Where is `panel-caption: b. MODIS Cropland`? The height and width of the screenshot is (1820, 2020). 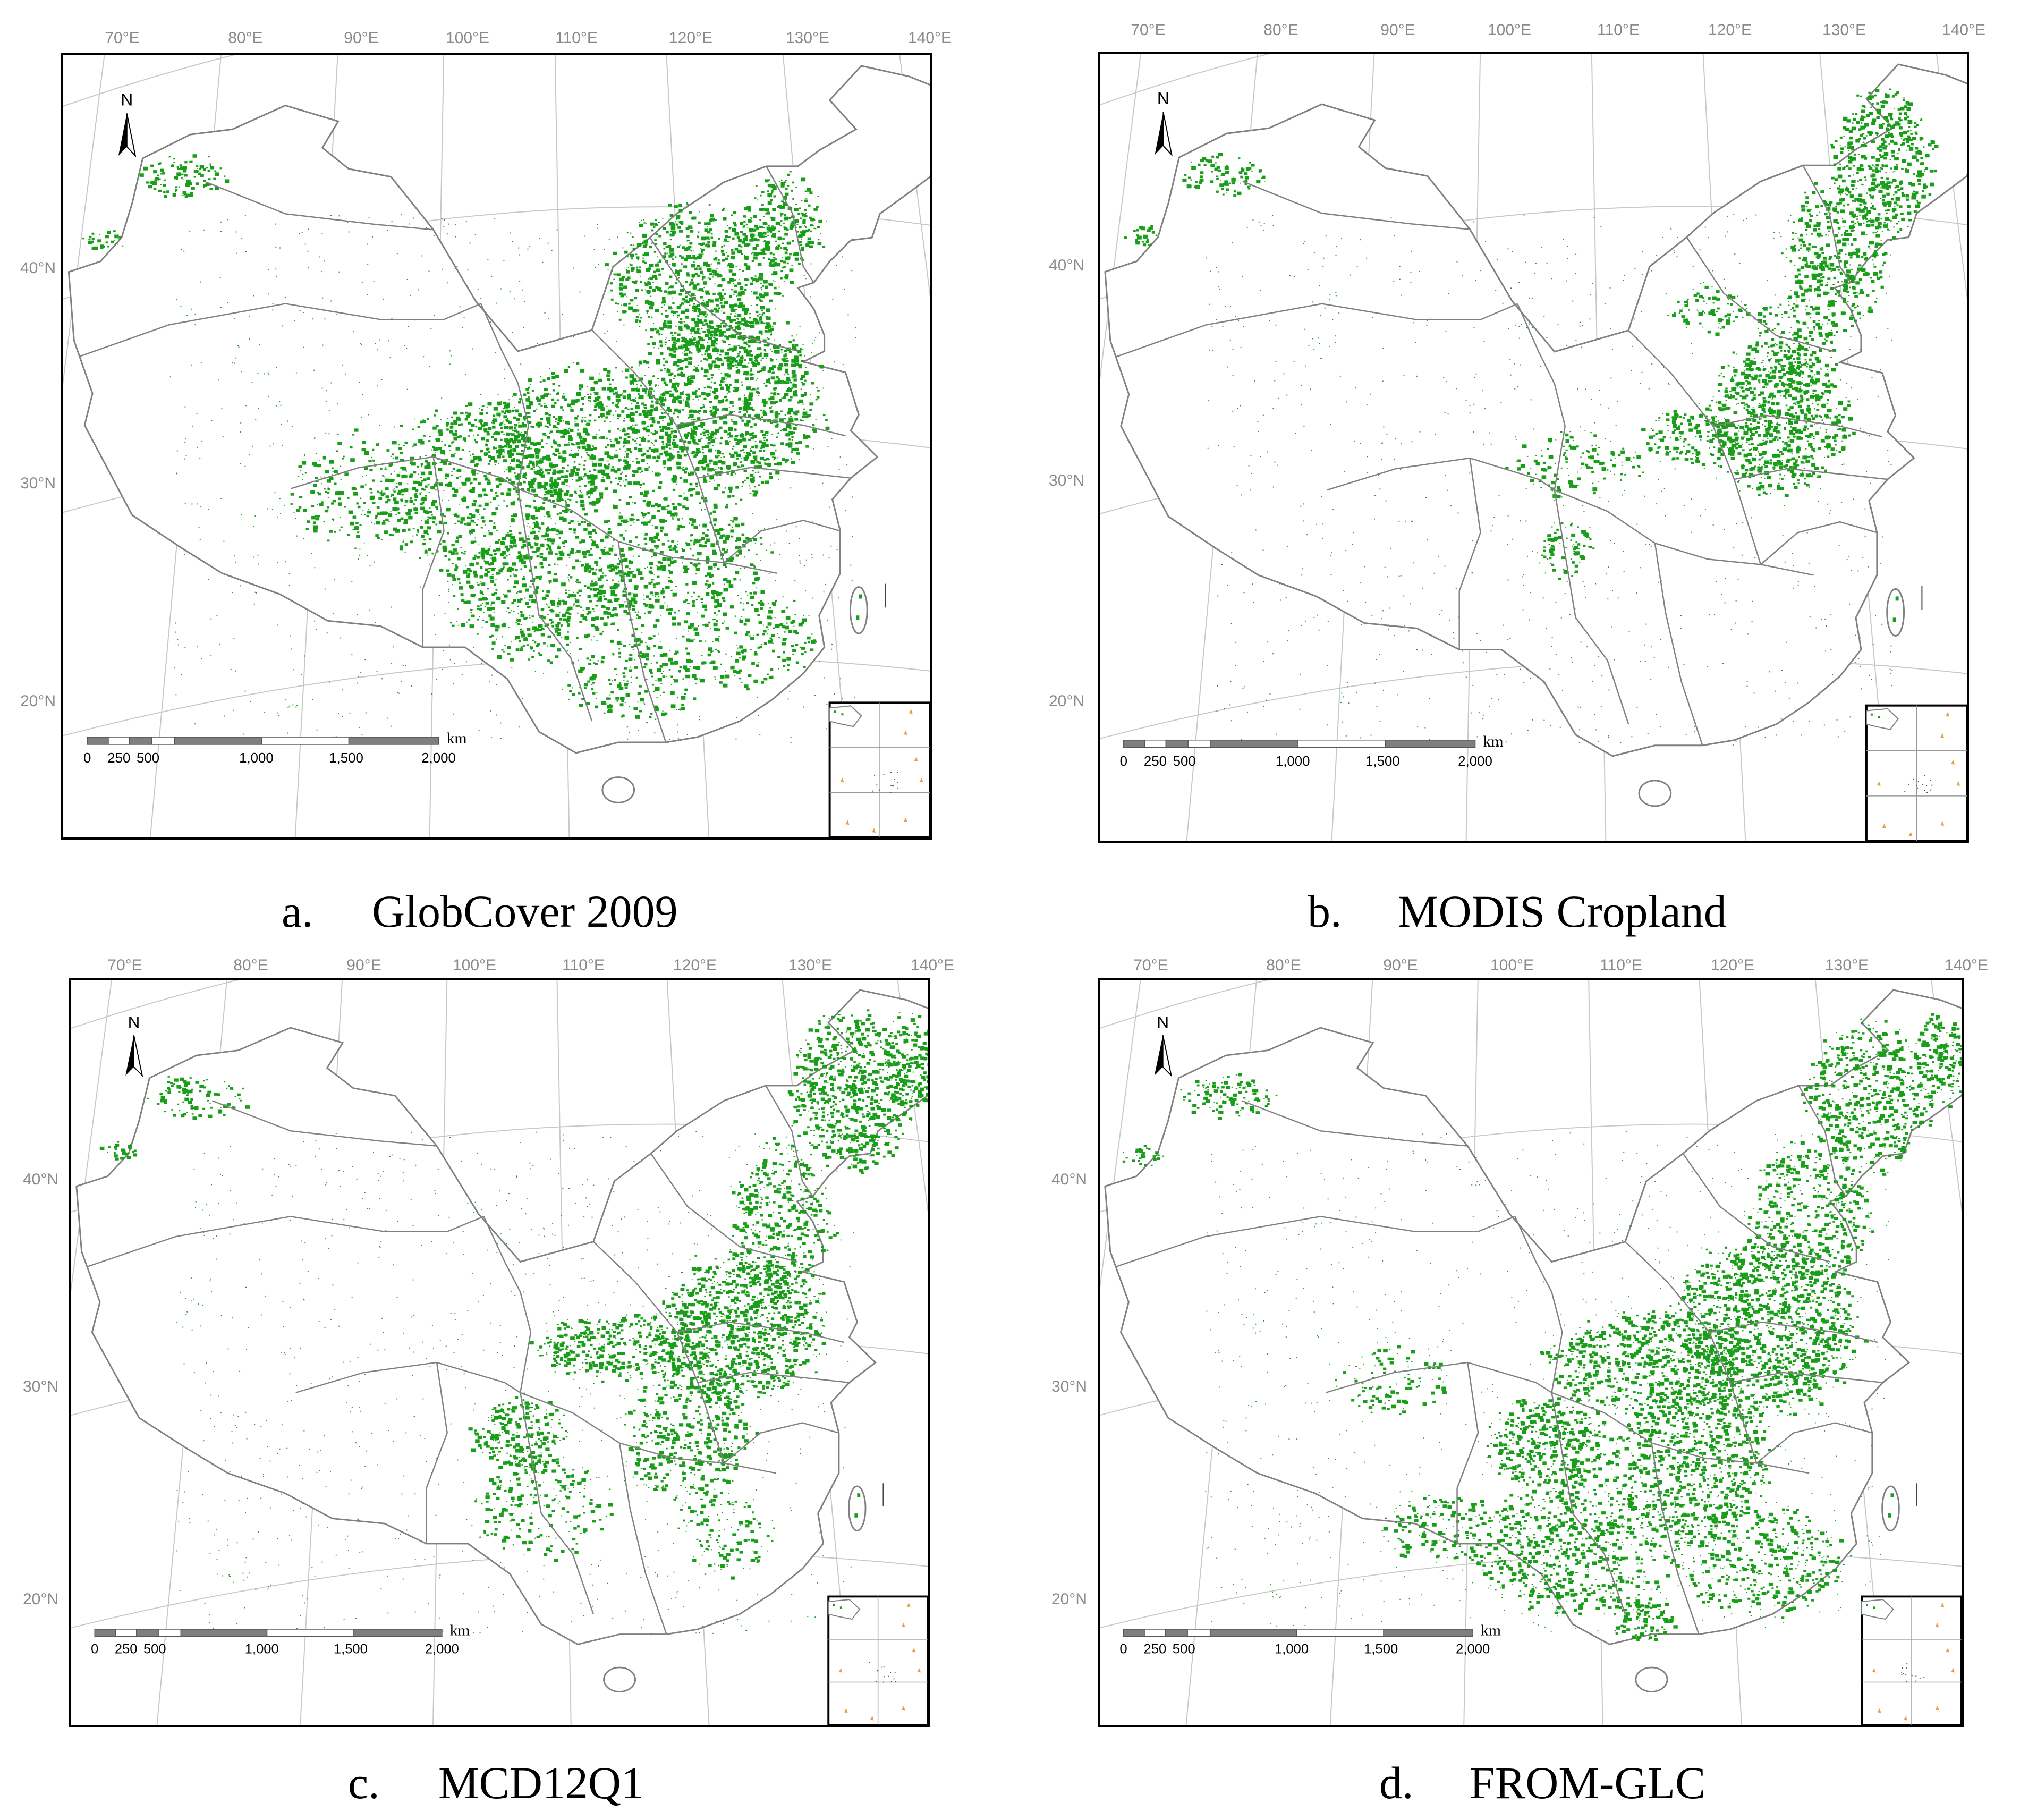
panel-caption: b. MODIS Cropland is located at coordinates (1517, 911).